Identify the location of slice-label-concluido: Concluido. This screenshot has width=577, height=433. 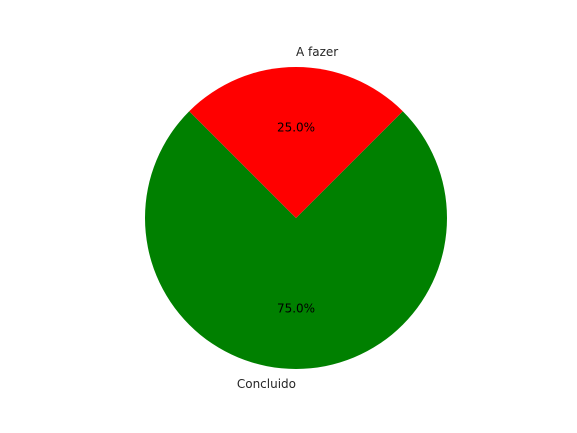
(266, 384).